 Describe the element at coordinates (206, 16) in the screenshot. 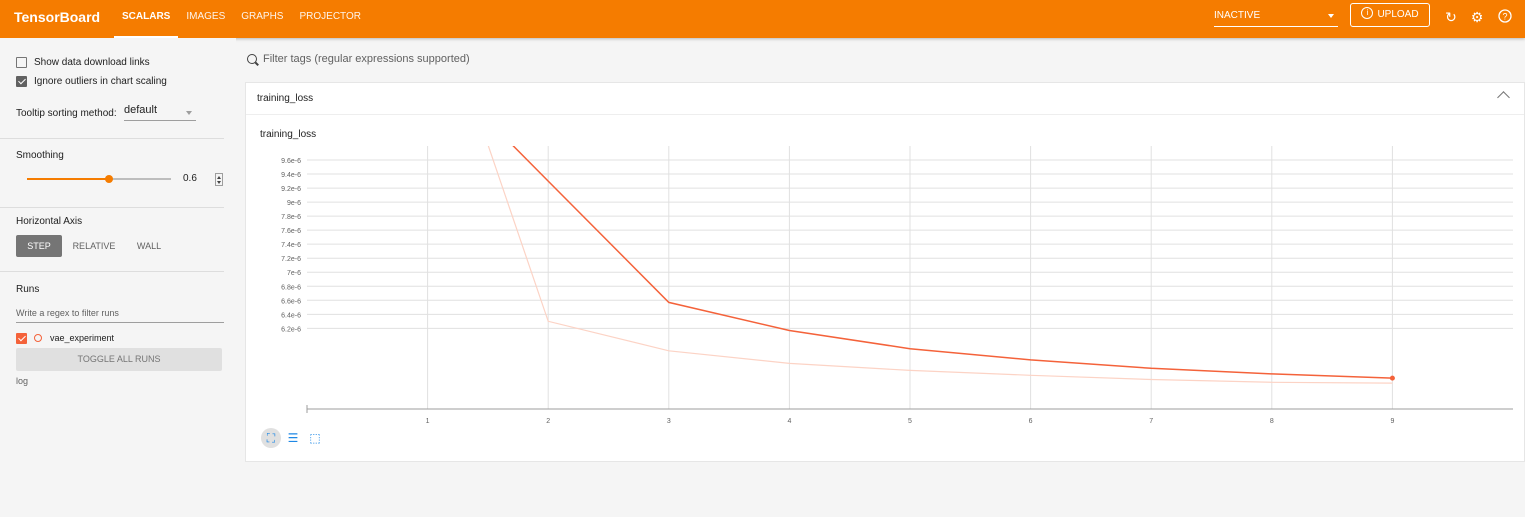

I see `tab-images: IMAGES` at that location.